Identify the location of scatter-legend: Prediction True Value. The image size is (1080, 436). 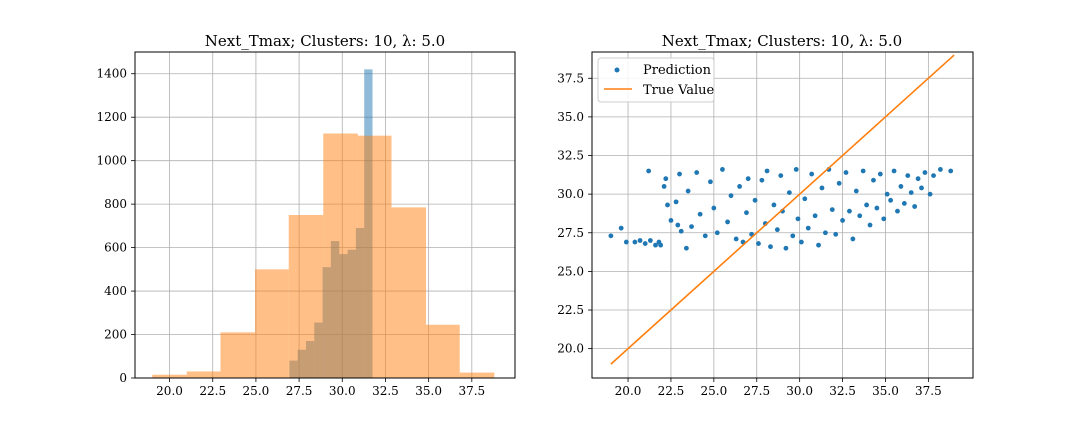
(656, 80).